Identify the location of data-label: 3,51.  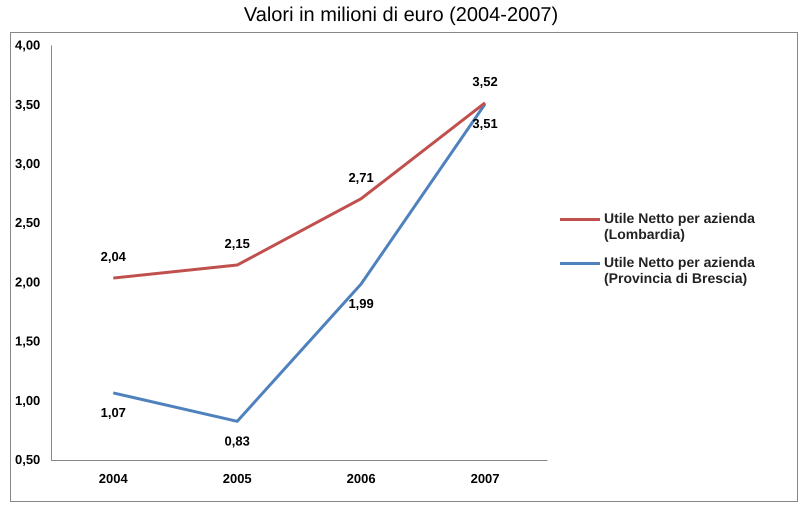
(485, 124).